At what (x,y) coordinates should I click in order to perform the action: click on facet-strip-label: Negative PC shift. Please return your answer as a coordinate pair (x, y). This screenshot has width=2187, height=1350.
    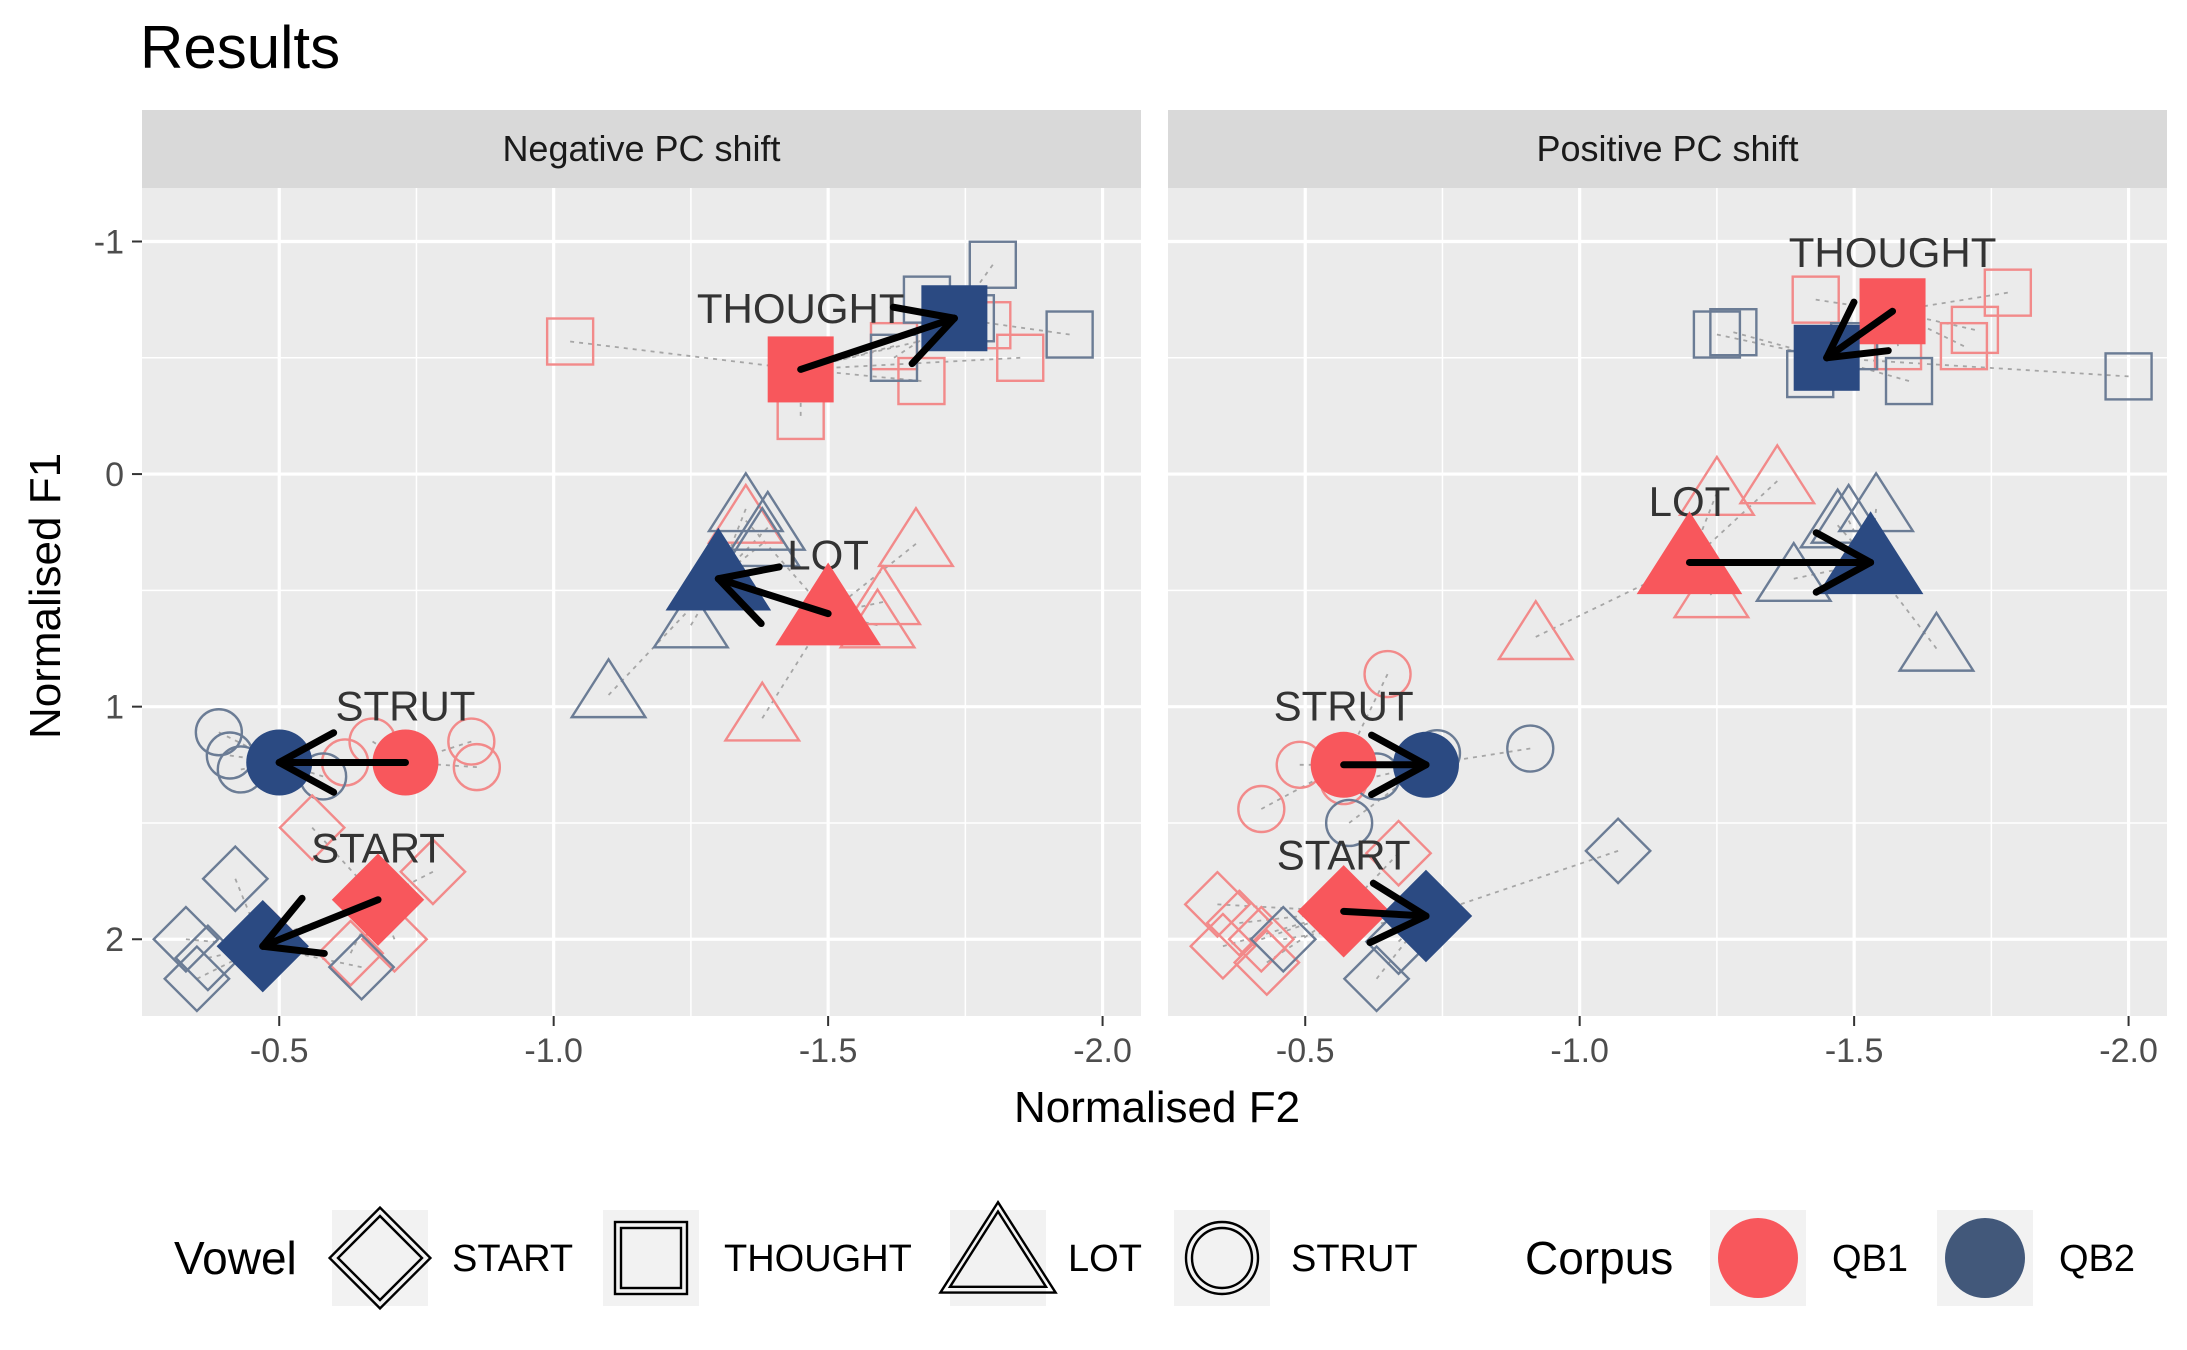
    Looking at the image, I should click on (641, 148).